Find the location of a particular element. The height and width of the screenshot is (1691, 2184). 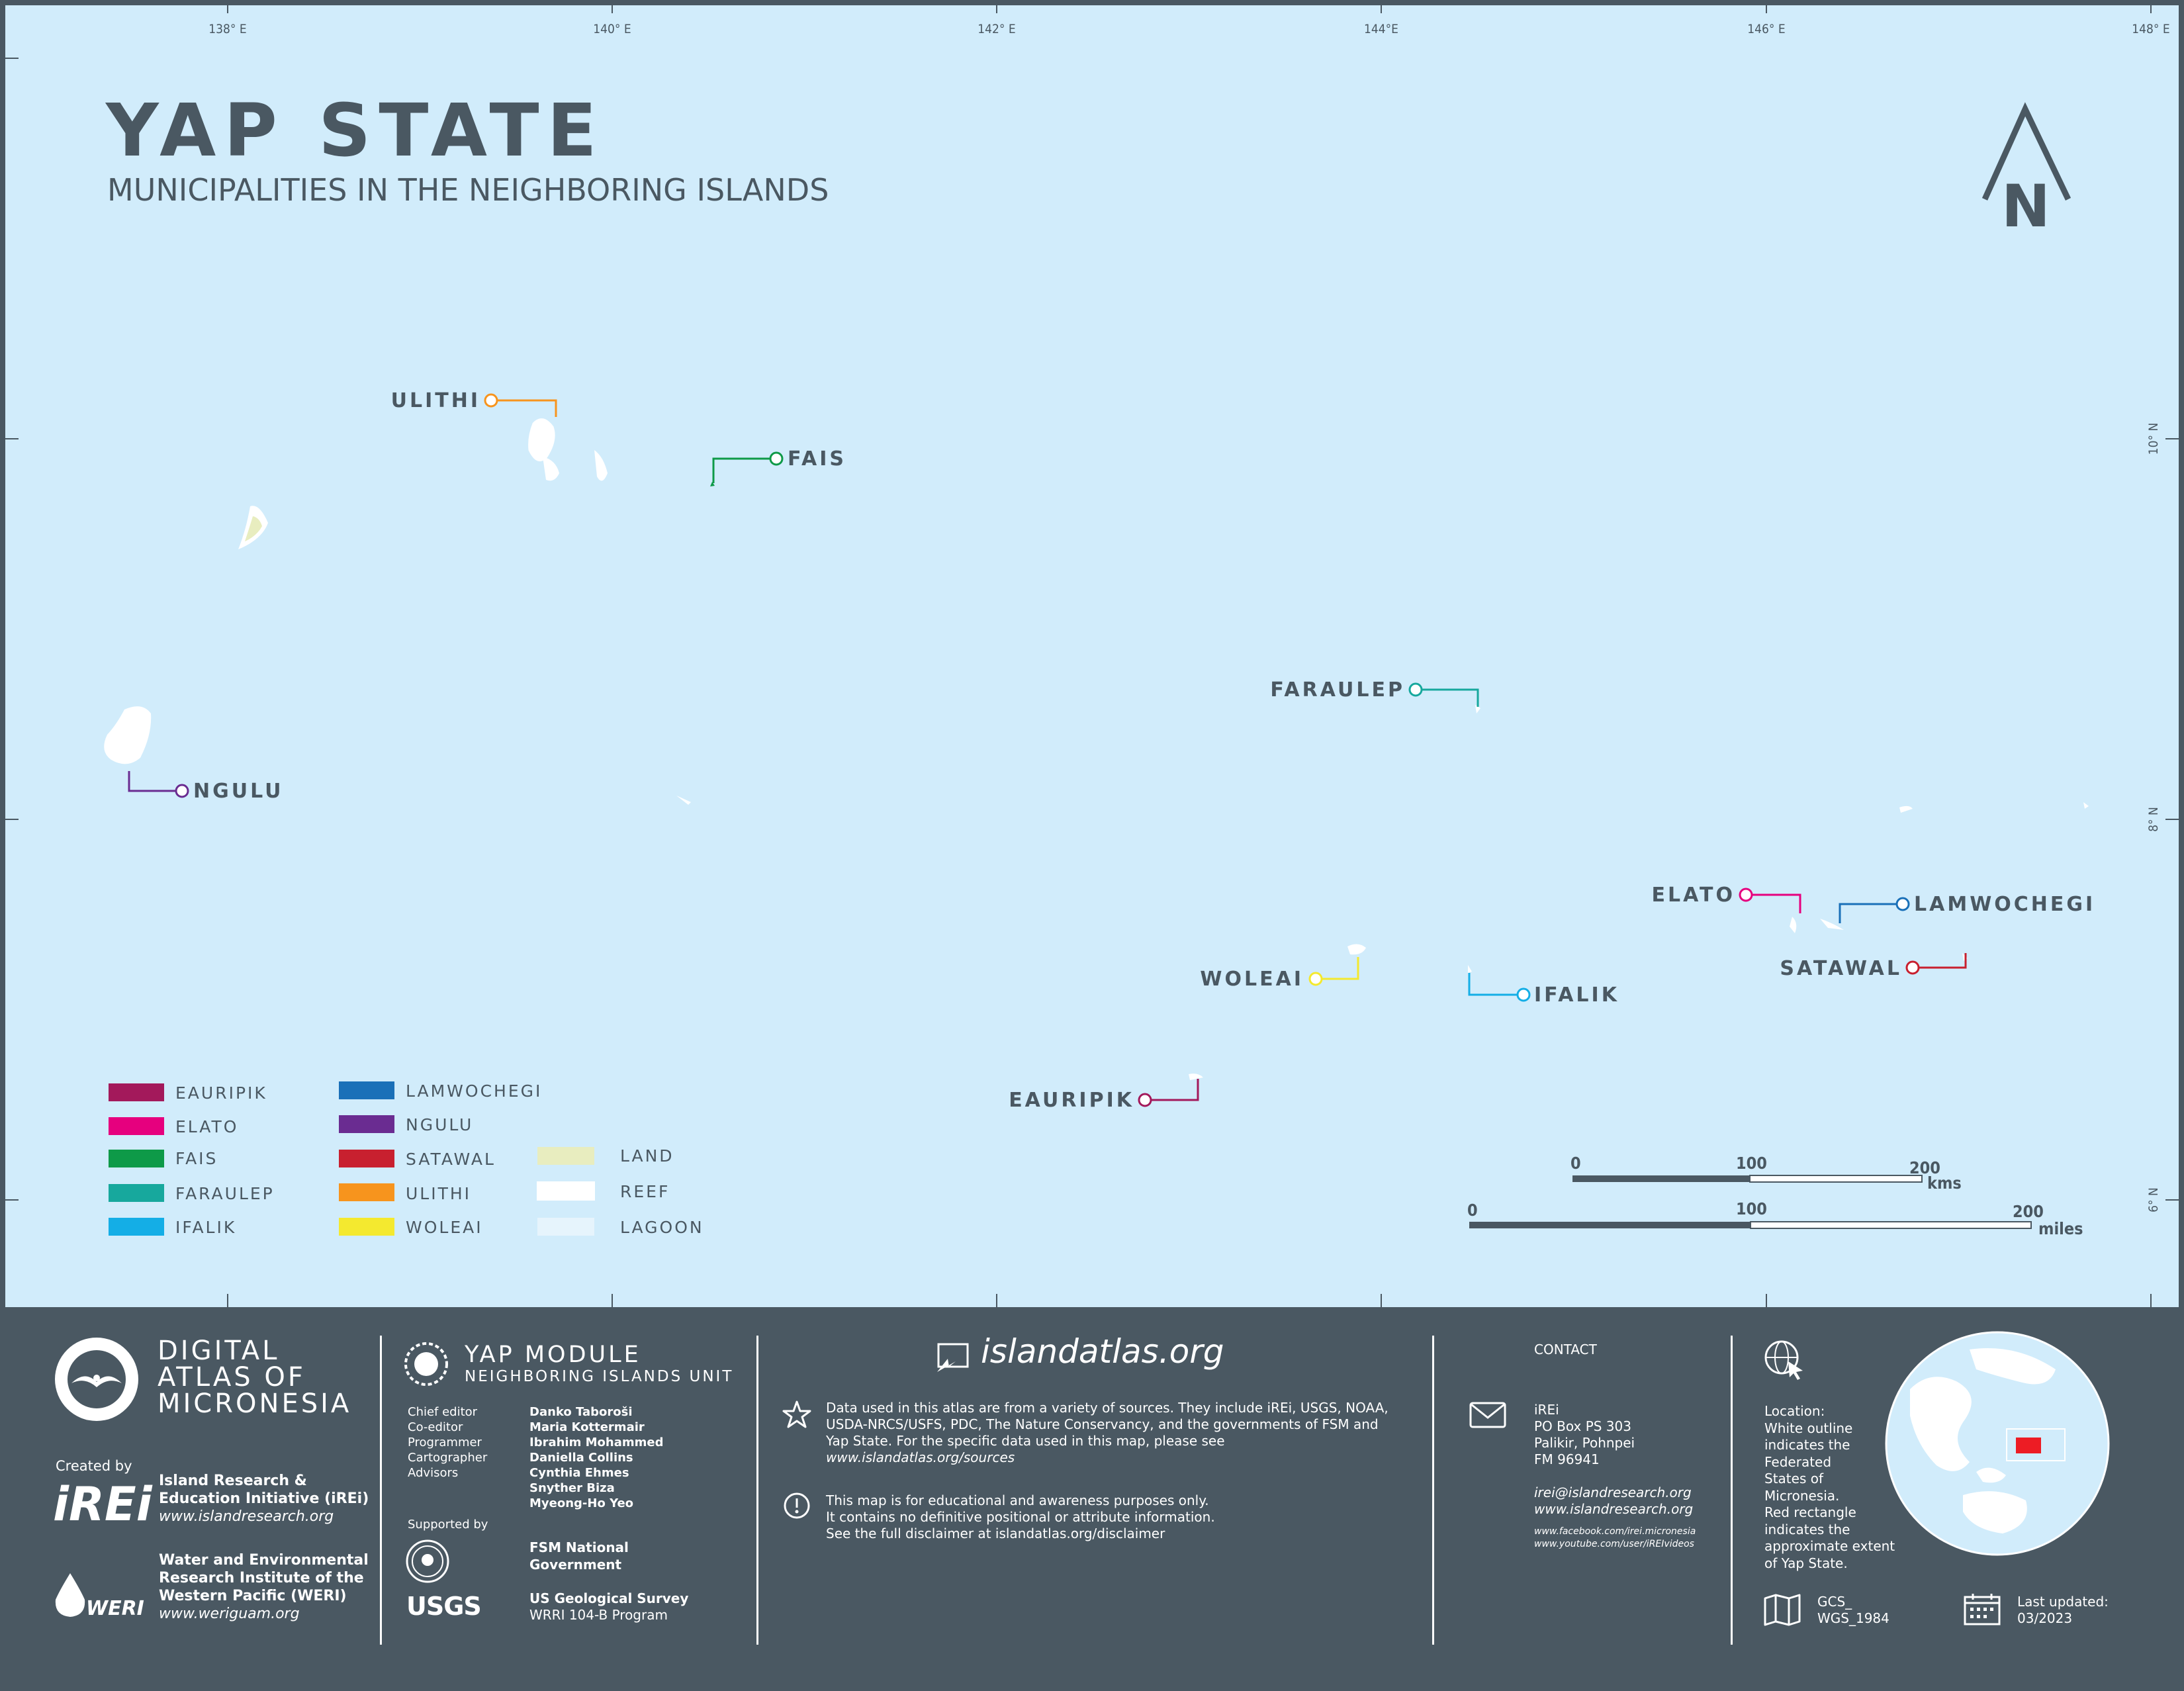

graticule-top-label: 148° E is located at coordinates (2150, 29).